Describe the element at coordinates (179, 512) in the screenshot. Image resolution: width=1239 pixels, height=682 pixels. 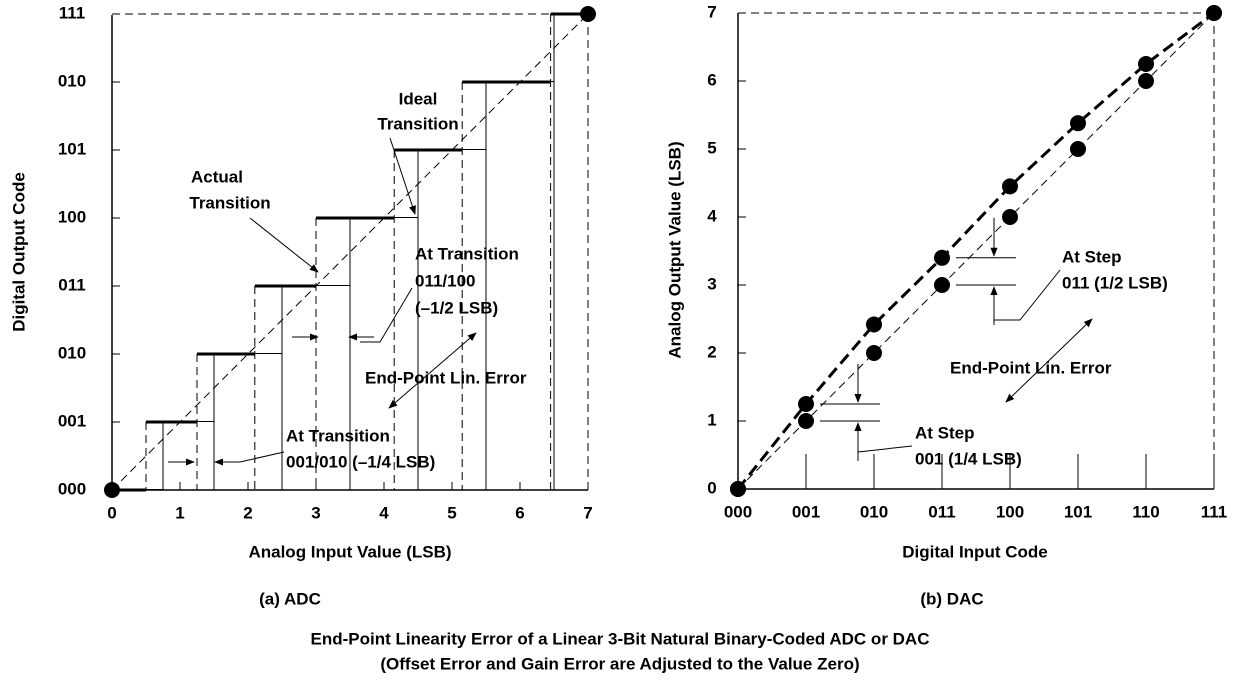
I see `x-tick-label: 1` at that location.